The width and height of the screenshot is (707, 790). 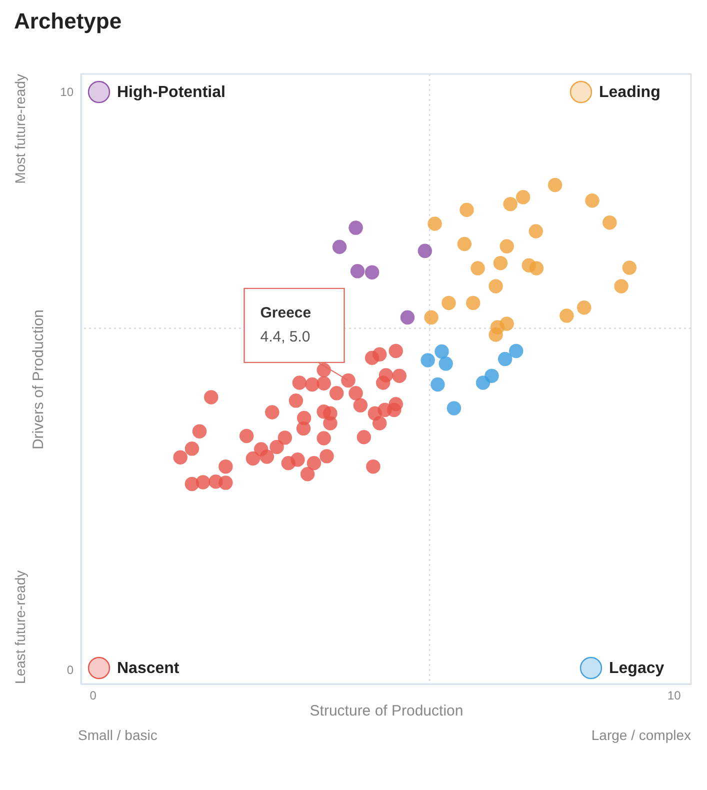 What do you see at coordinates (20, 627) in the screenshot?
I see `text: Least future-ready` at bounding box center [20, 627].